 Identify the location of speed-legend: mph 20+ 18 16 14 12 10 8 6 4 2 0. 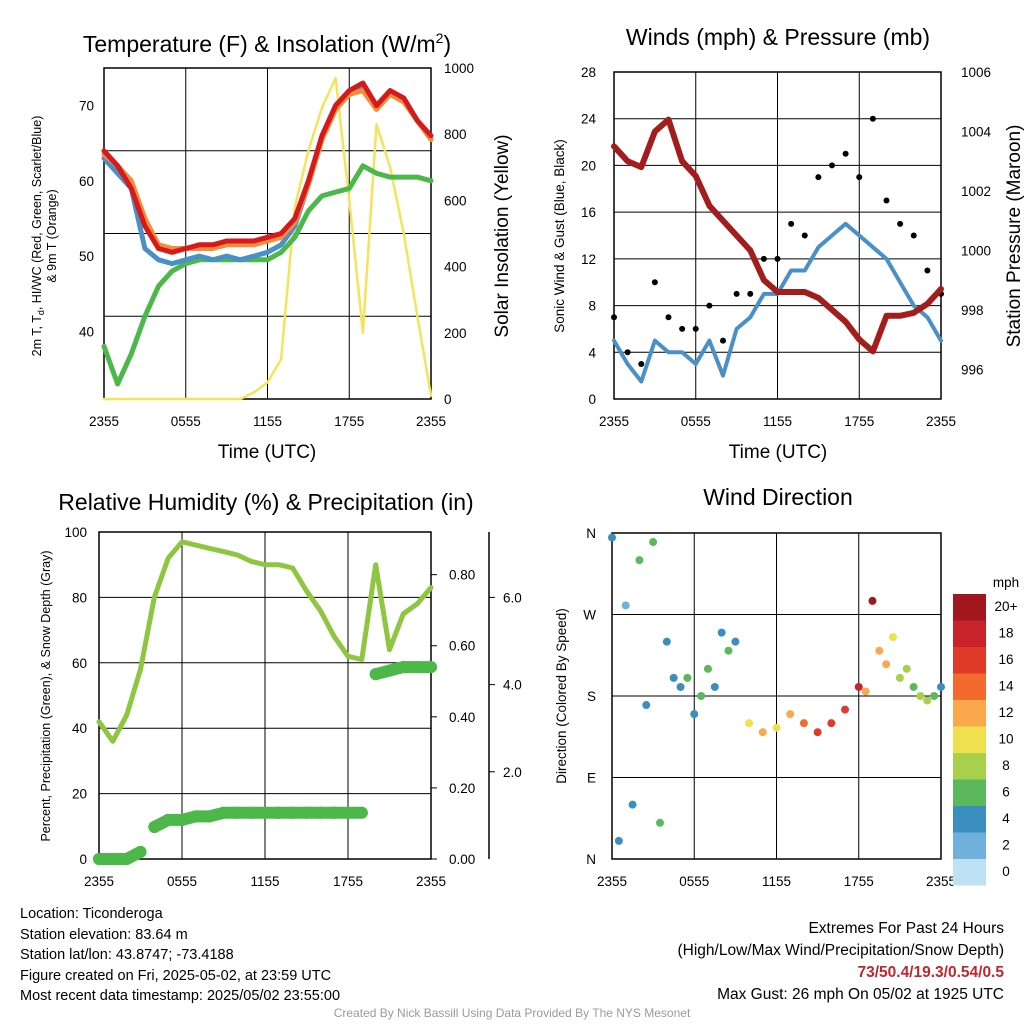
(986, 730).